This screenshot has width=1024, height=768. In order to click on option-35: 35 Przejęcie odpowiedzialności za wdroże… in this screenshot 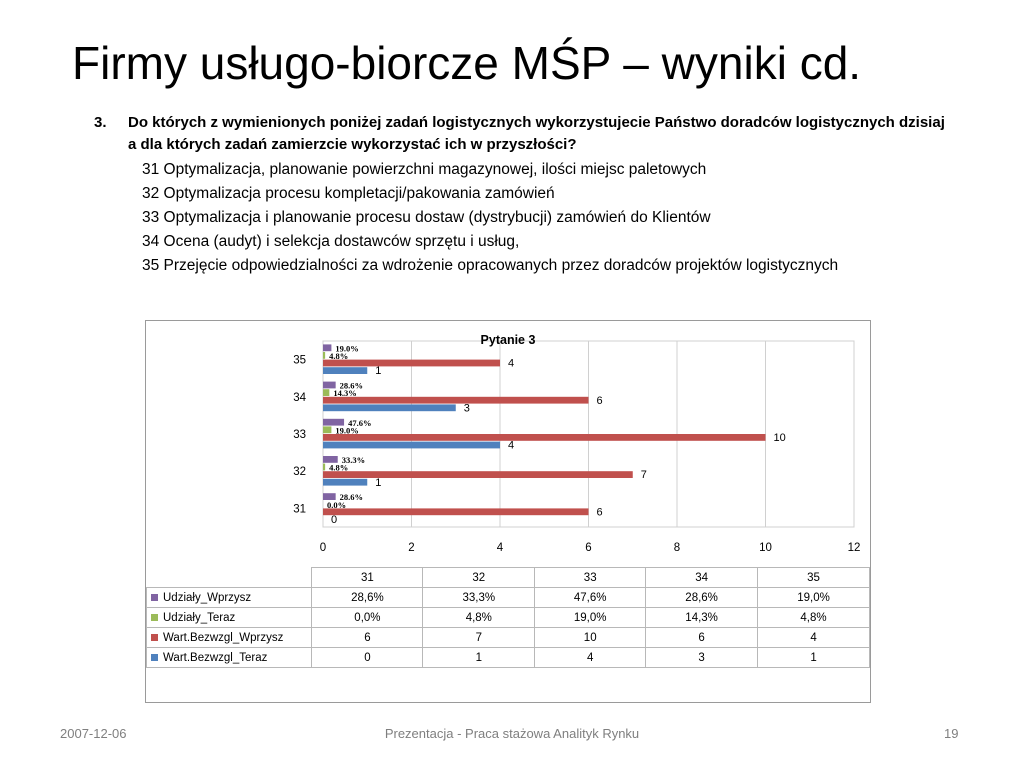, I will do `click(490, 265)`.